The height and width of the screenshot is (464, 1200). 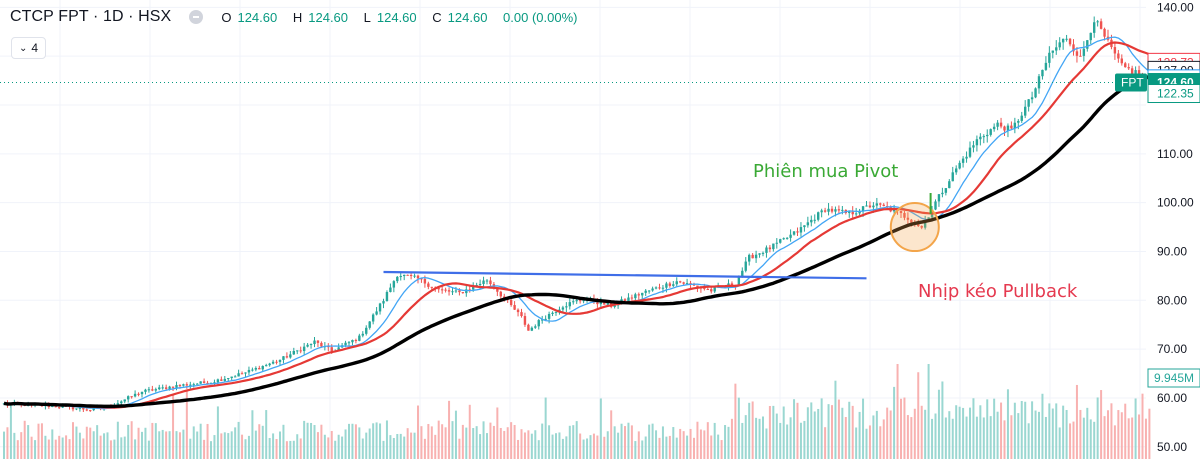 What do you see at coordinates (1172, 447) in the screenshot?
I see `y-tick-label: 50.00` at bounding box center [1172, 447].